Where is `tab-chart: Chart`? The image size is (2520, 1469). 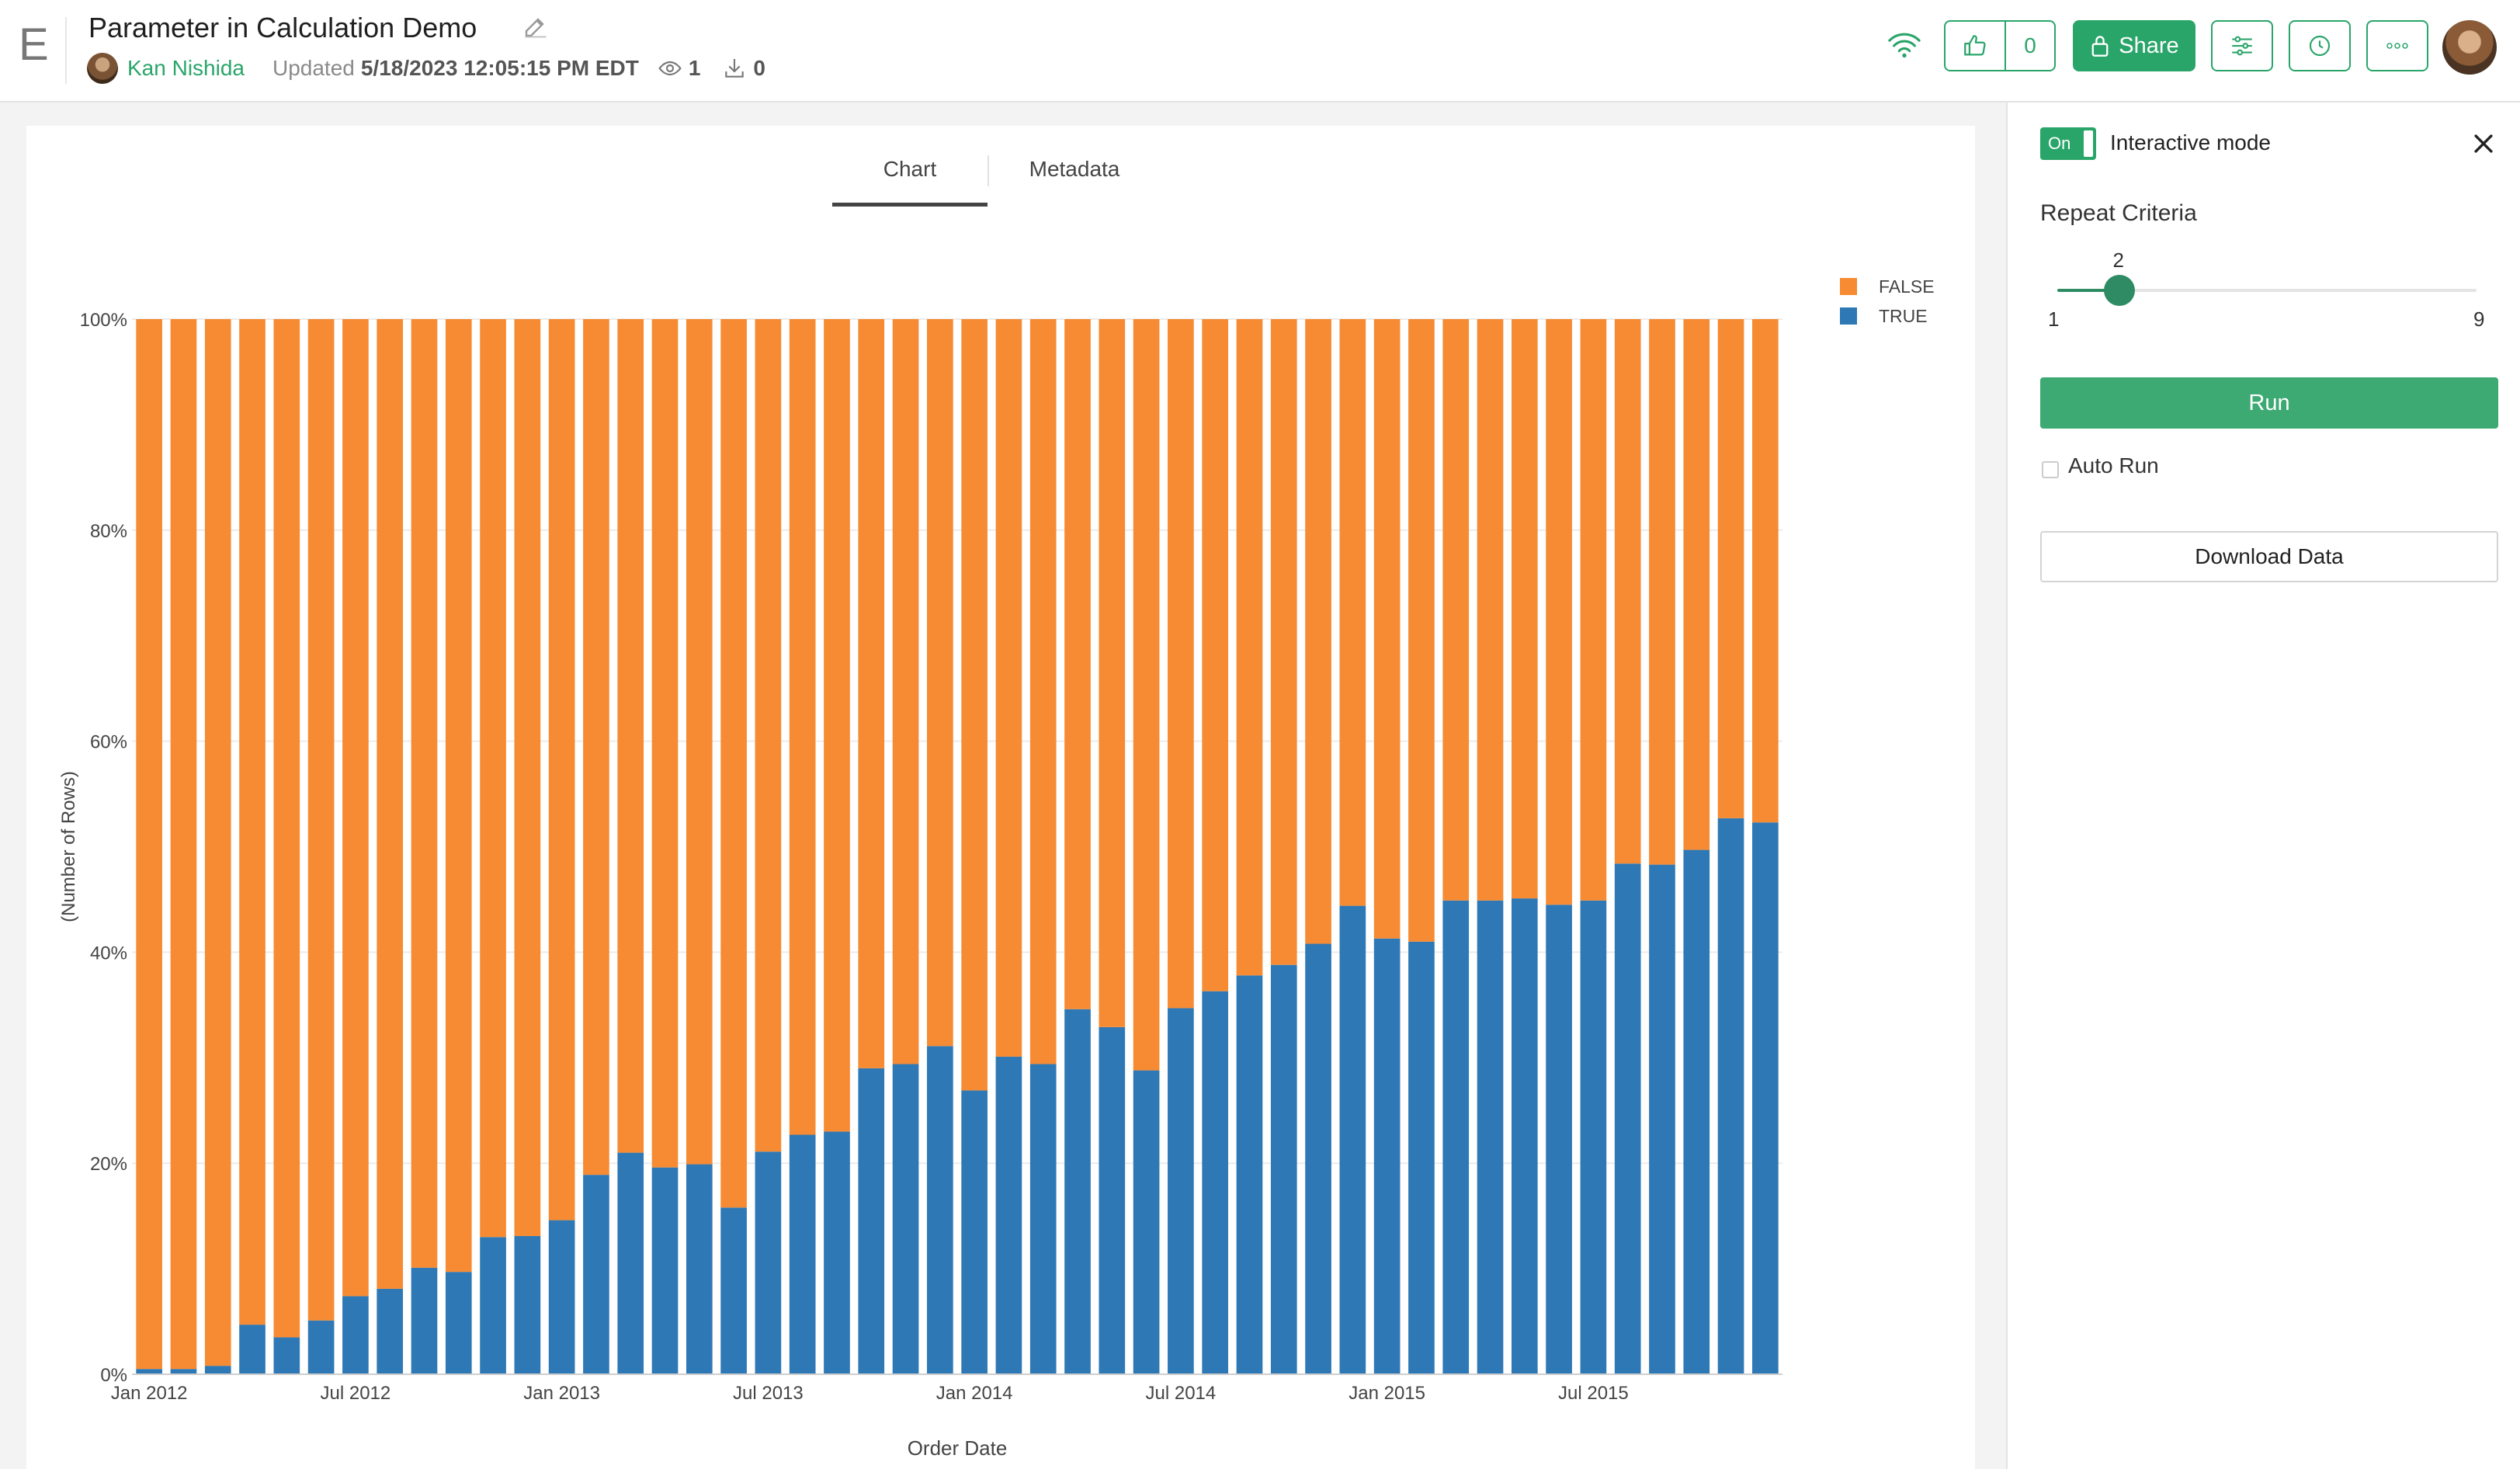 tab-chart: Chart is located at coordinates (910, 182).